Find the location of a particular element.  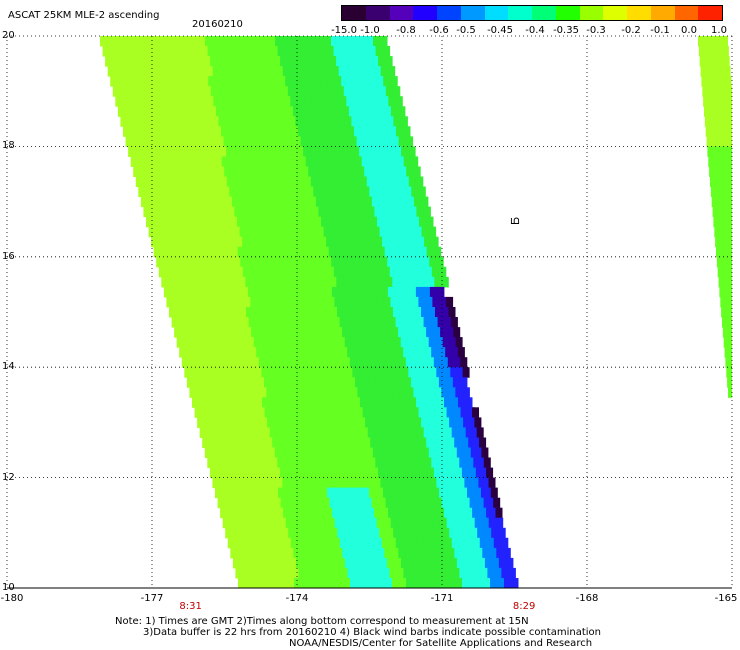

wind-barb-marker: ഥ is located at coordinates (515, 220).